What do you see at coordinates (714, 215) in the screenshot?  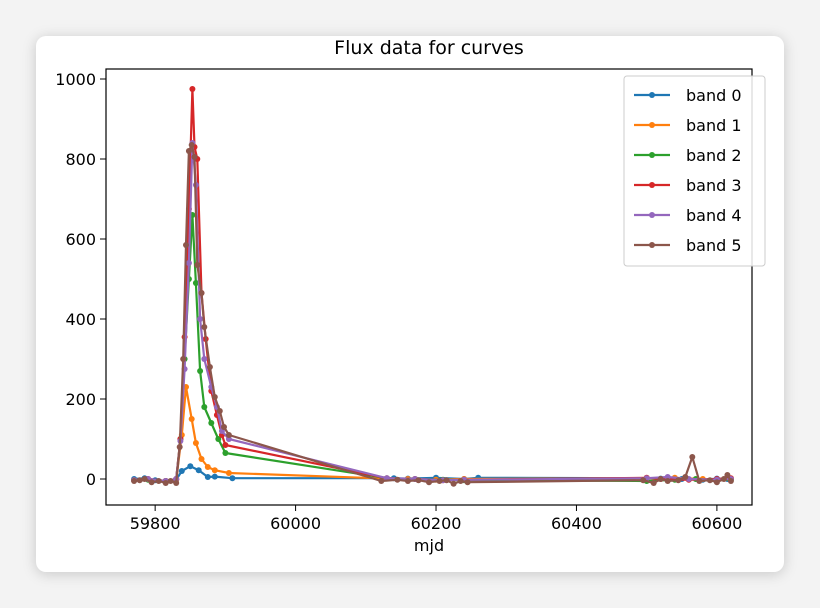 I see `legend-label: band 4` at bounding box center [714, 215].